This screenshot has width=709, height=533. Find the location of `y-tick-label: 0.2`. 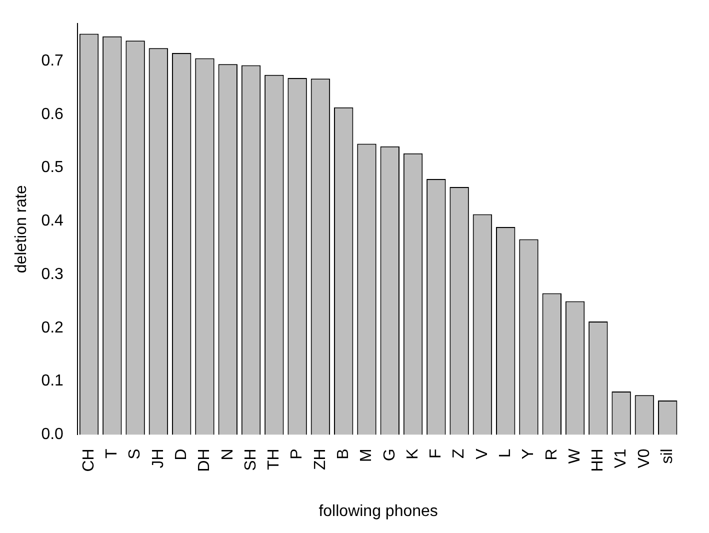

y-tick-label: 0.2 is located at coordinates (52, 327).